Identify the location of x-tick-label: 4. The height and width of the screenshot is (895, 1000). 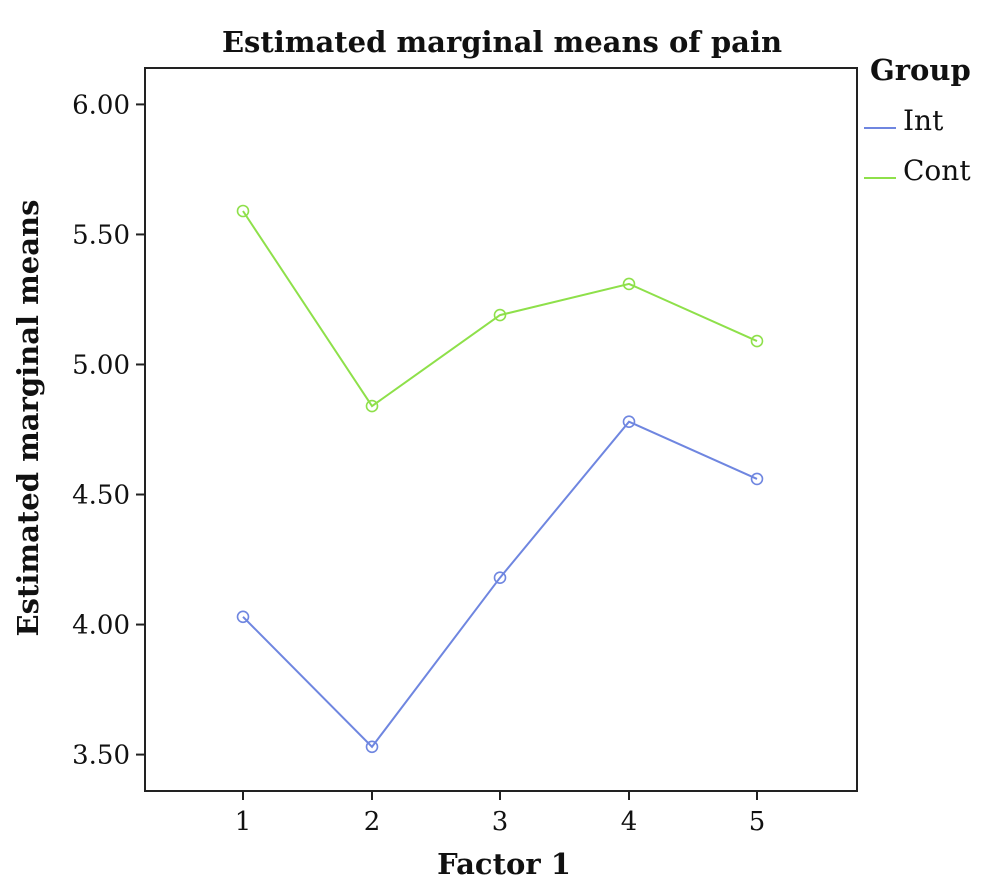
(629, 822).